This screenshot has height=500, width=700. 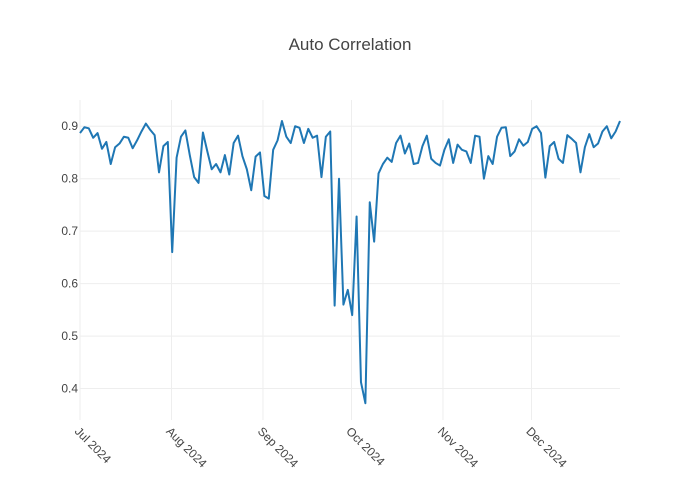 What do you see at coordinates (365, 446) in the screenshot?
I see `x-tick-label: Oct 2024` at bounding box center [365, 446].